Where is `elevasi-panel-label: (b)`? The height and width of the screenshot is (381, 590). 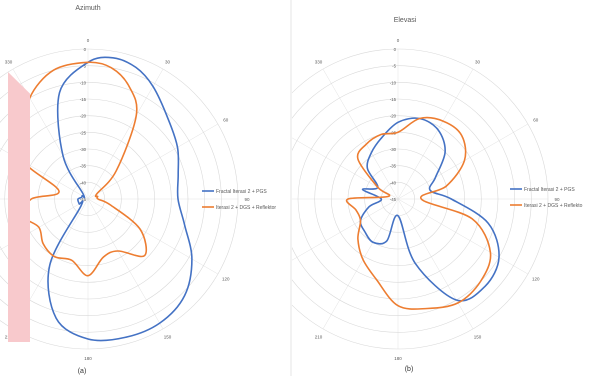
elevasi-panel-label: (b) is located at coordinates (409, 369).